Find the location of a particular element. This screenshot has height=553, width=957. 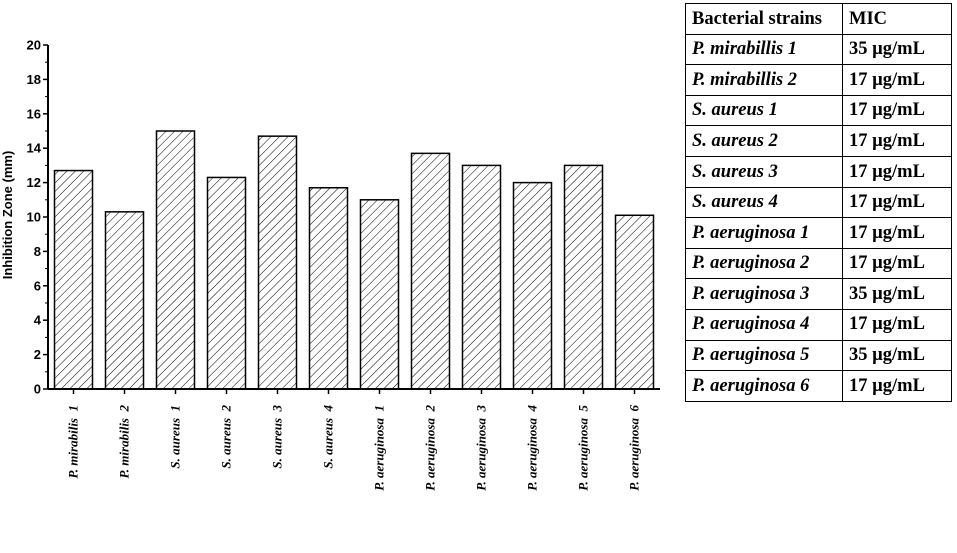

y-ticks: 0 2 4 6 8 10 12 14 16 18 20 is located at coordinates (37, 217).